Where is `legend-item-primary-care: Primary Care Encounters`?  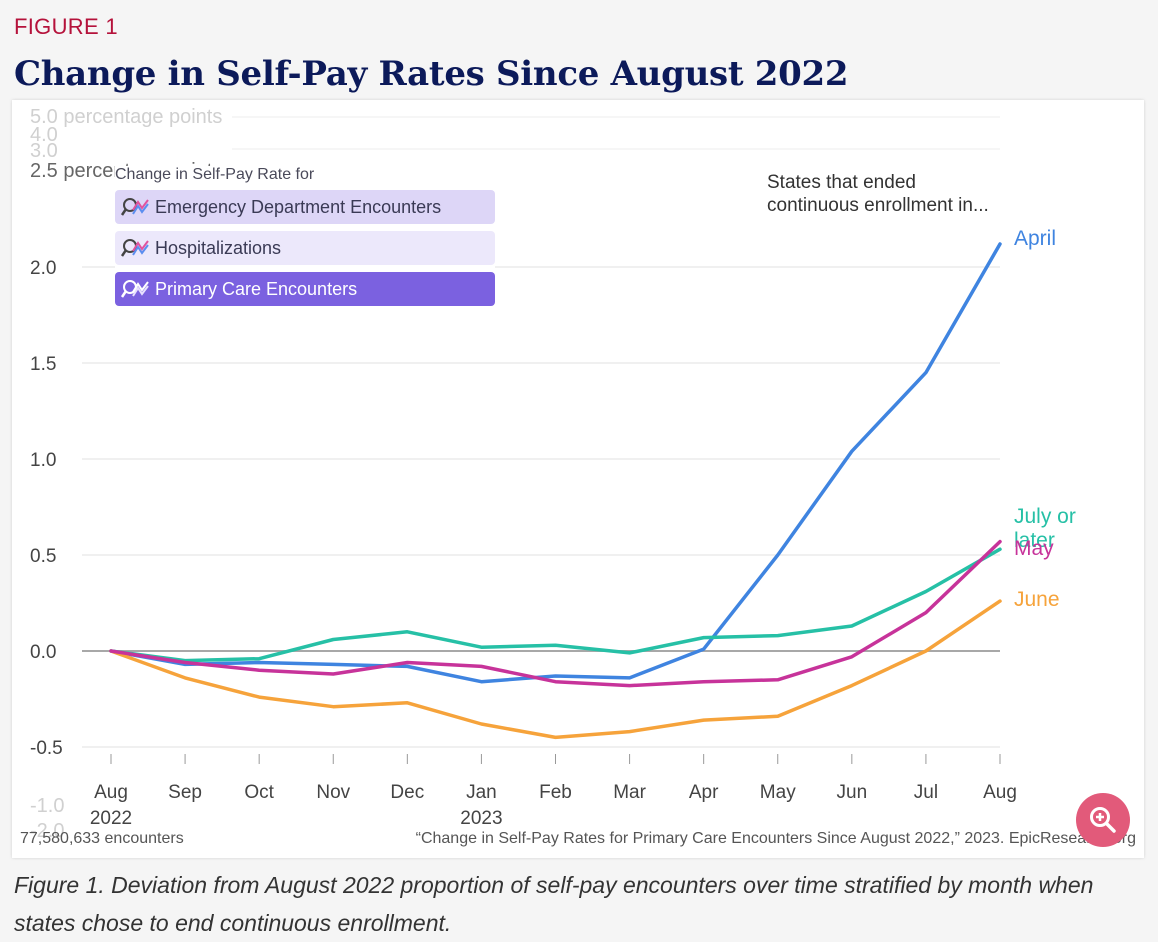 legend-item-primary-care: Primary Care Encounters is located at coordinates (305, 289).